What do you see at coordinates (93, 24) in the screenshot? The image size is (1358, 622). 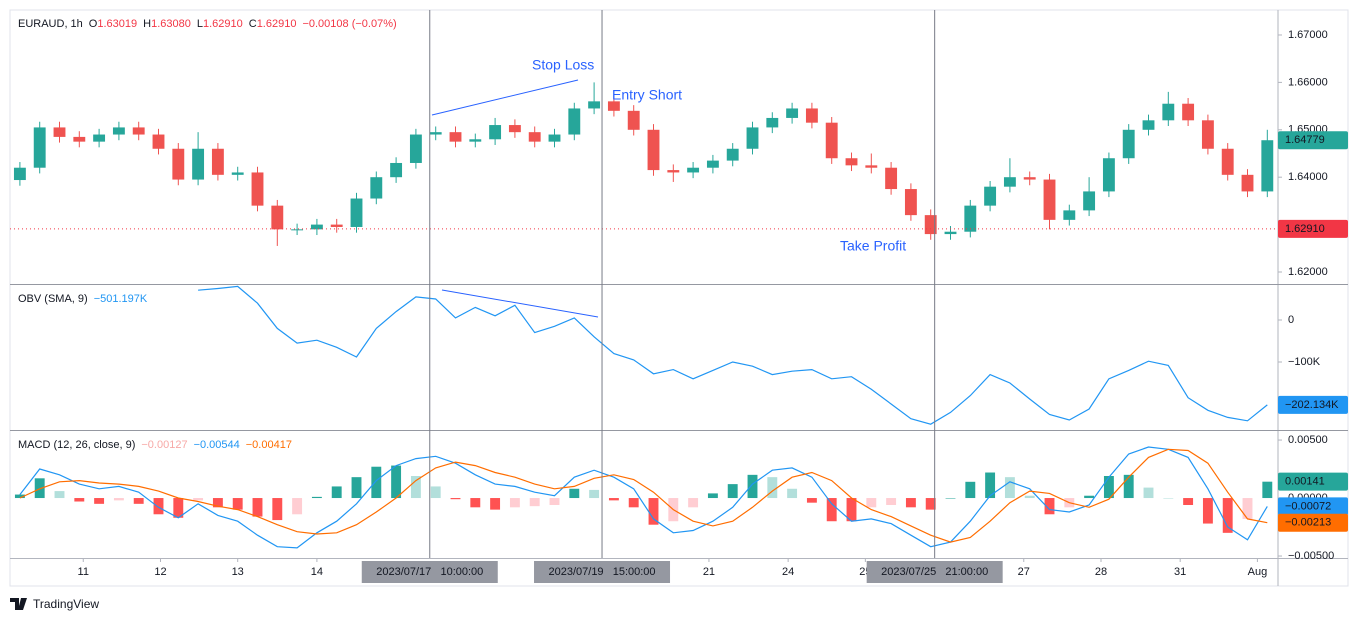 I see `header-text: O` at bounding box center [93, 24].